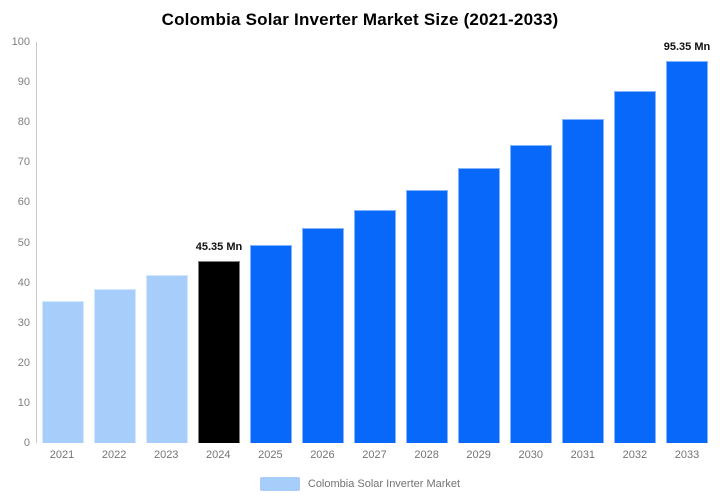 The width and height of the screenshot is (720, 500). What do you see at coordinates (322, 455) in the screenshot?
I see `x-tick-label: 2026` at bounding box center [322, 455].